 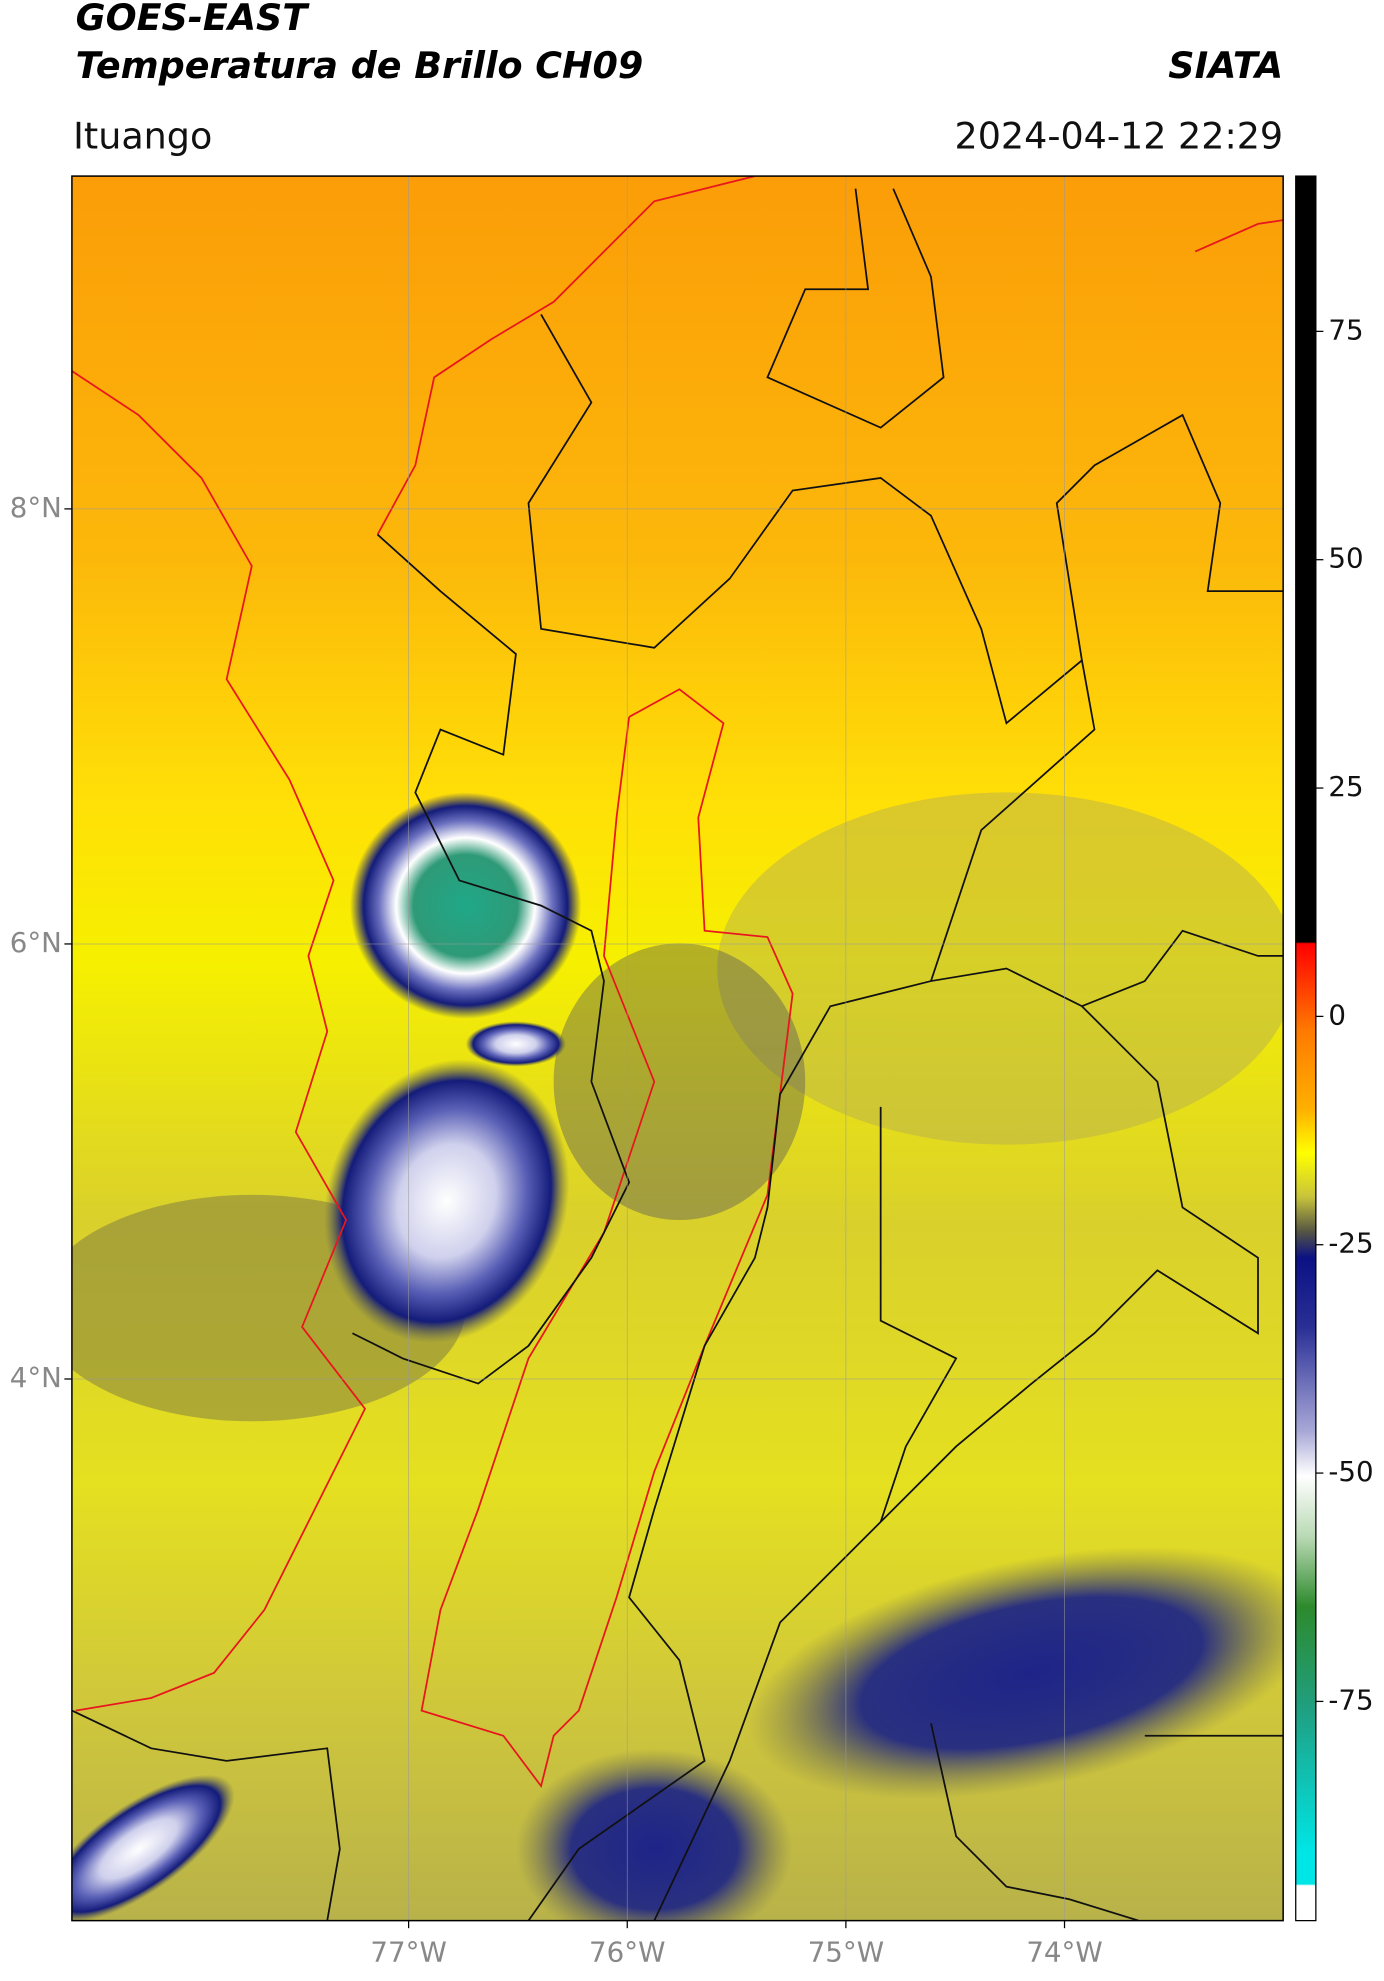 I want to click on colorbar-tick-label: -75, so click(x=1350, y=1699).